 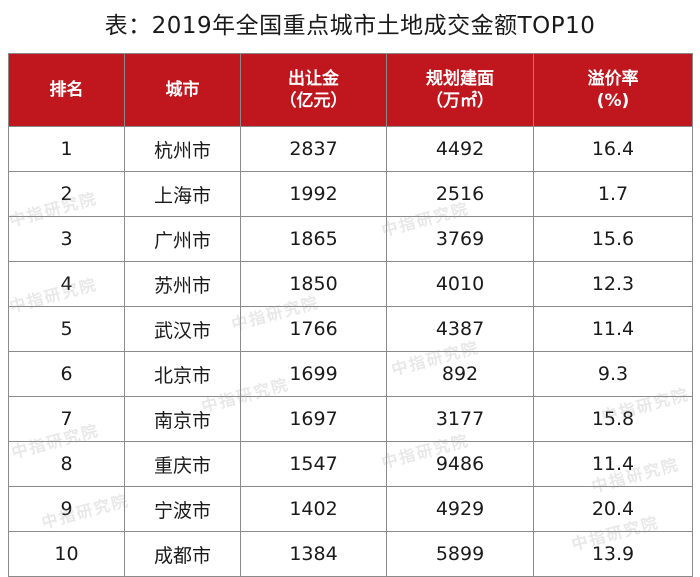 I want to click on cell-city: 成都市, so click(x=182, y=554).